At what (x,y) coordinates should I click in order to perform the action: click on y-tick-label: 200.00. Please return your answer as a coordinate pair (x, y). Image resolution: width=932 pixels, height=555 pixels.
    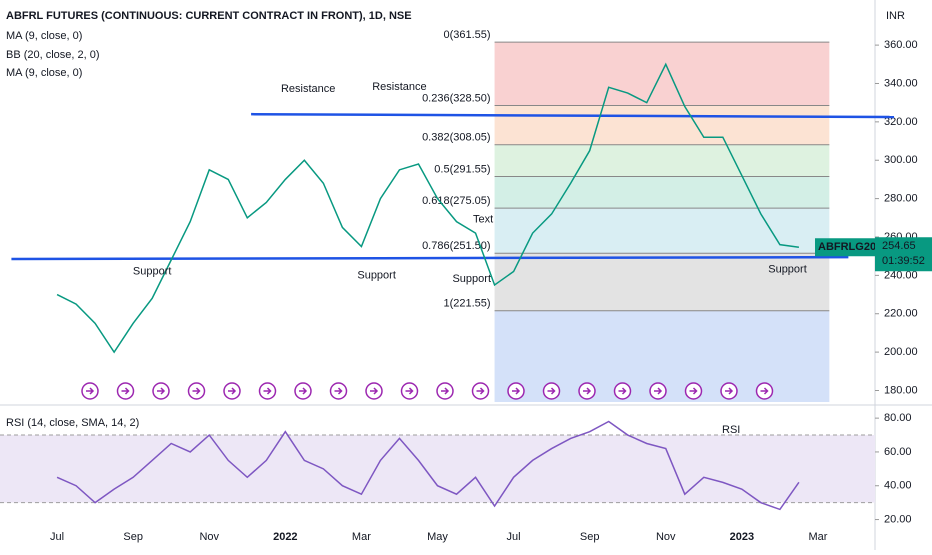
    Looking at the image, I should click on (901, 352).